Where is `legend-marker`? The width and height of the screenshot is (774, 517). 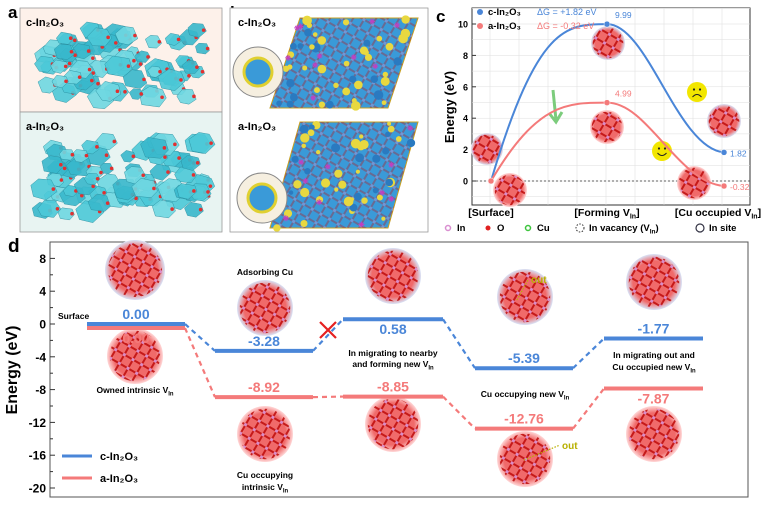 legend-marker is located at coordinates (480, 26).